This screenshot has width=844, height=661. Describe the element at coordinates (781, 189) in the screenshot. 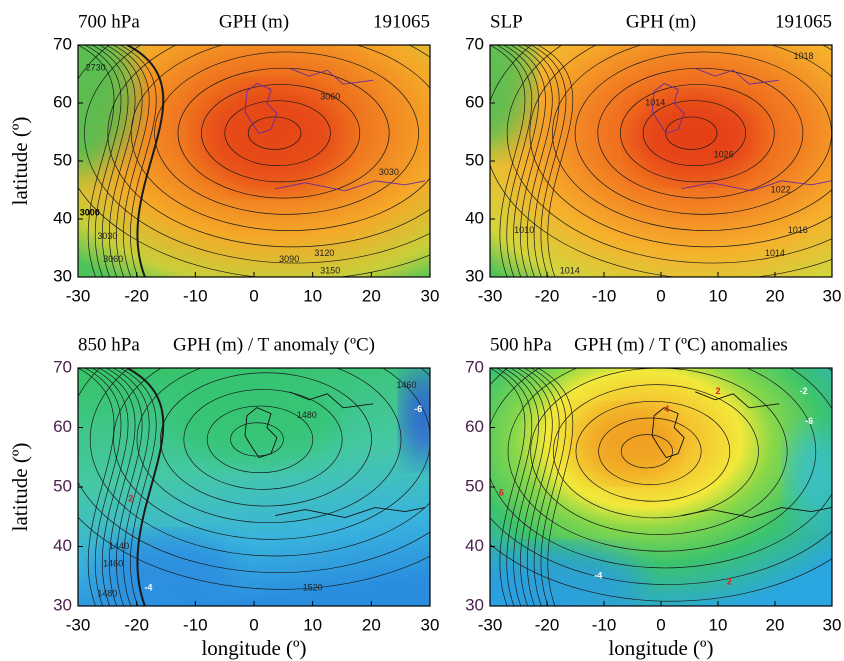

I see `contour-label: 1022` at that location.